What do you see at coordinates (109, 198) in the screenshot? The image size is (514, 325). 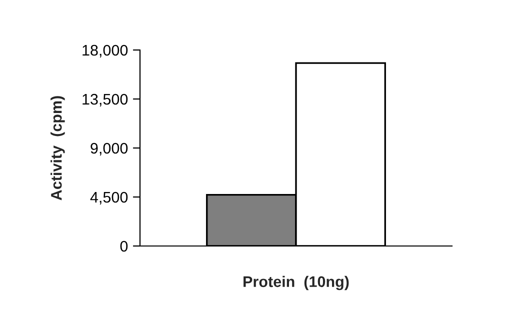 I see `y-tick-label: 4,500` at bounding box center [109, 198].